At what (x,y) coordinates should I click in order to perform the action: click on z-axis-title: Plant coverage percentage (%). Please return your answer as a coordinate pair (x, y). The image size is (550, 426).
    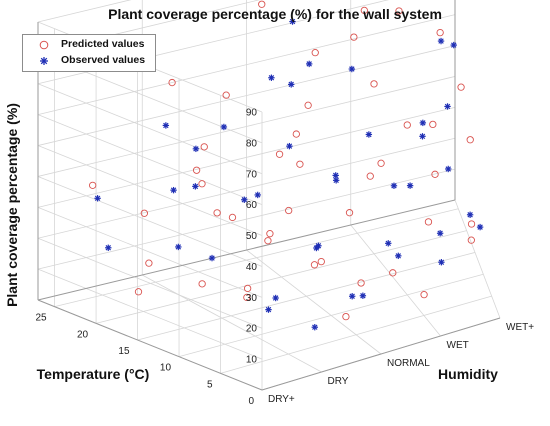
    Looking at the image, I should click on (12, 205).